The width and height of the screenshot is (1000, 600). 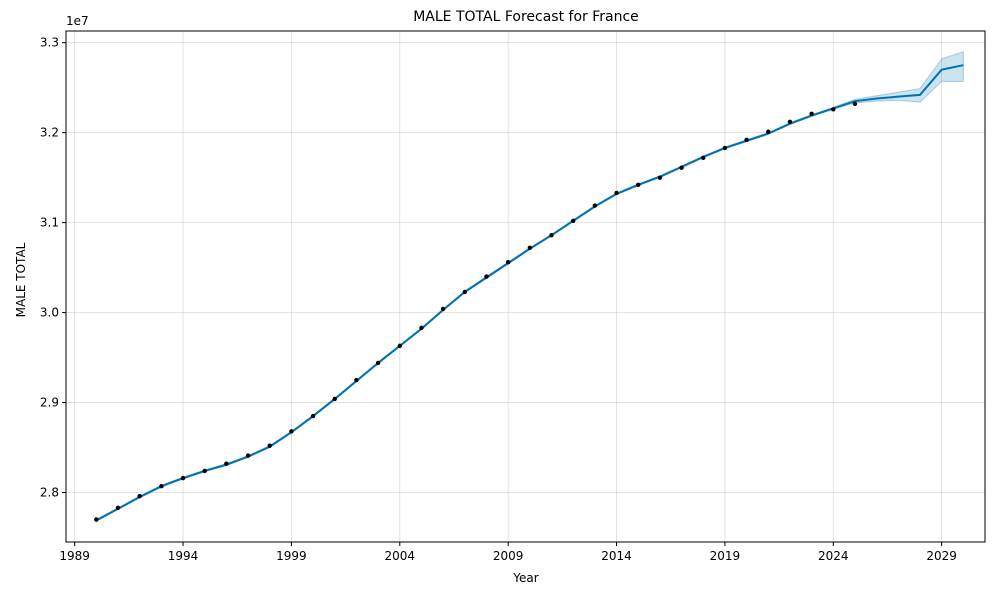 What do you see at coordinates (833, 556) in the screenshot?
I see `x-tick-label: 2024` at bounding box center [833, 556].